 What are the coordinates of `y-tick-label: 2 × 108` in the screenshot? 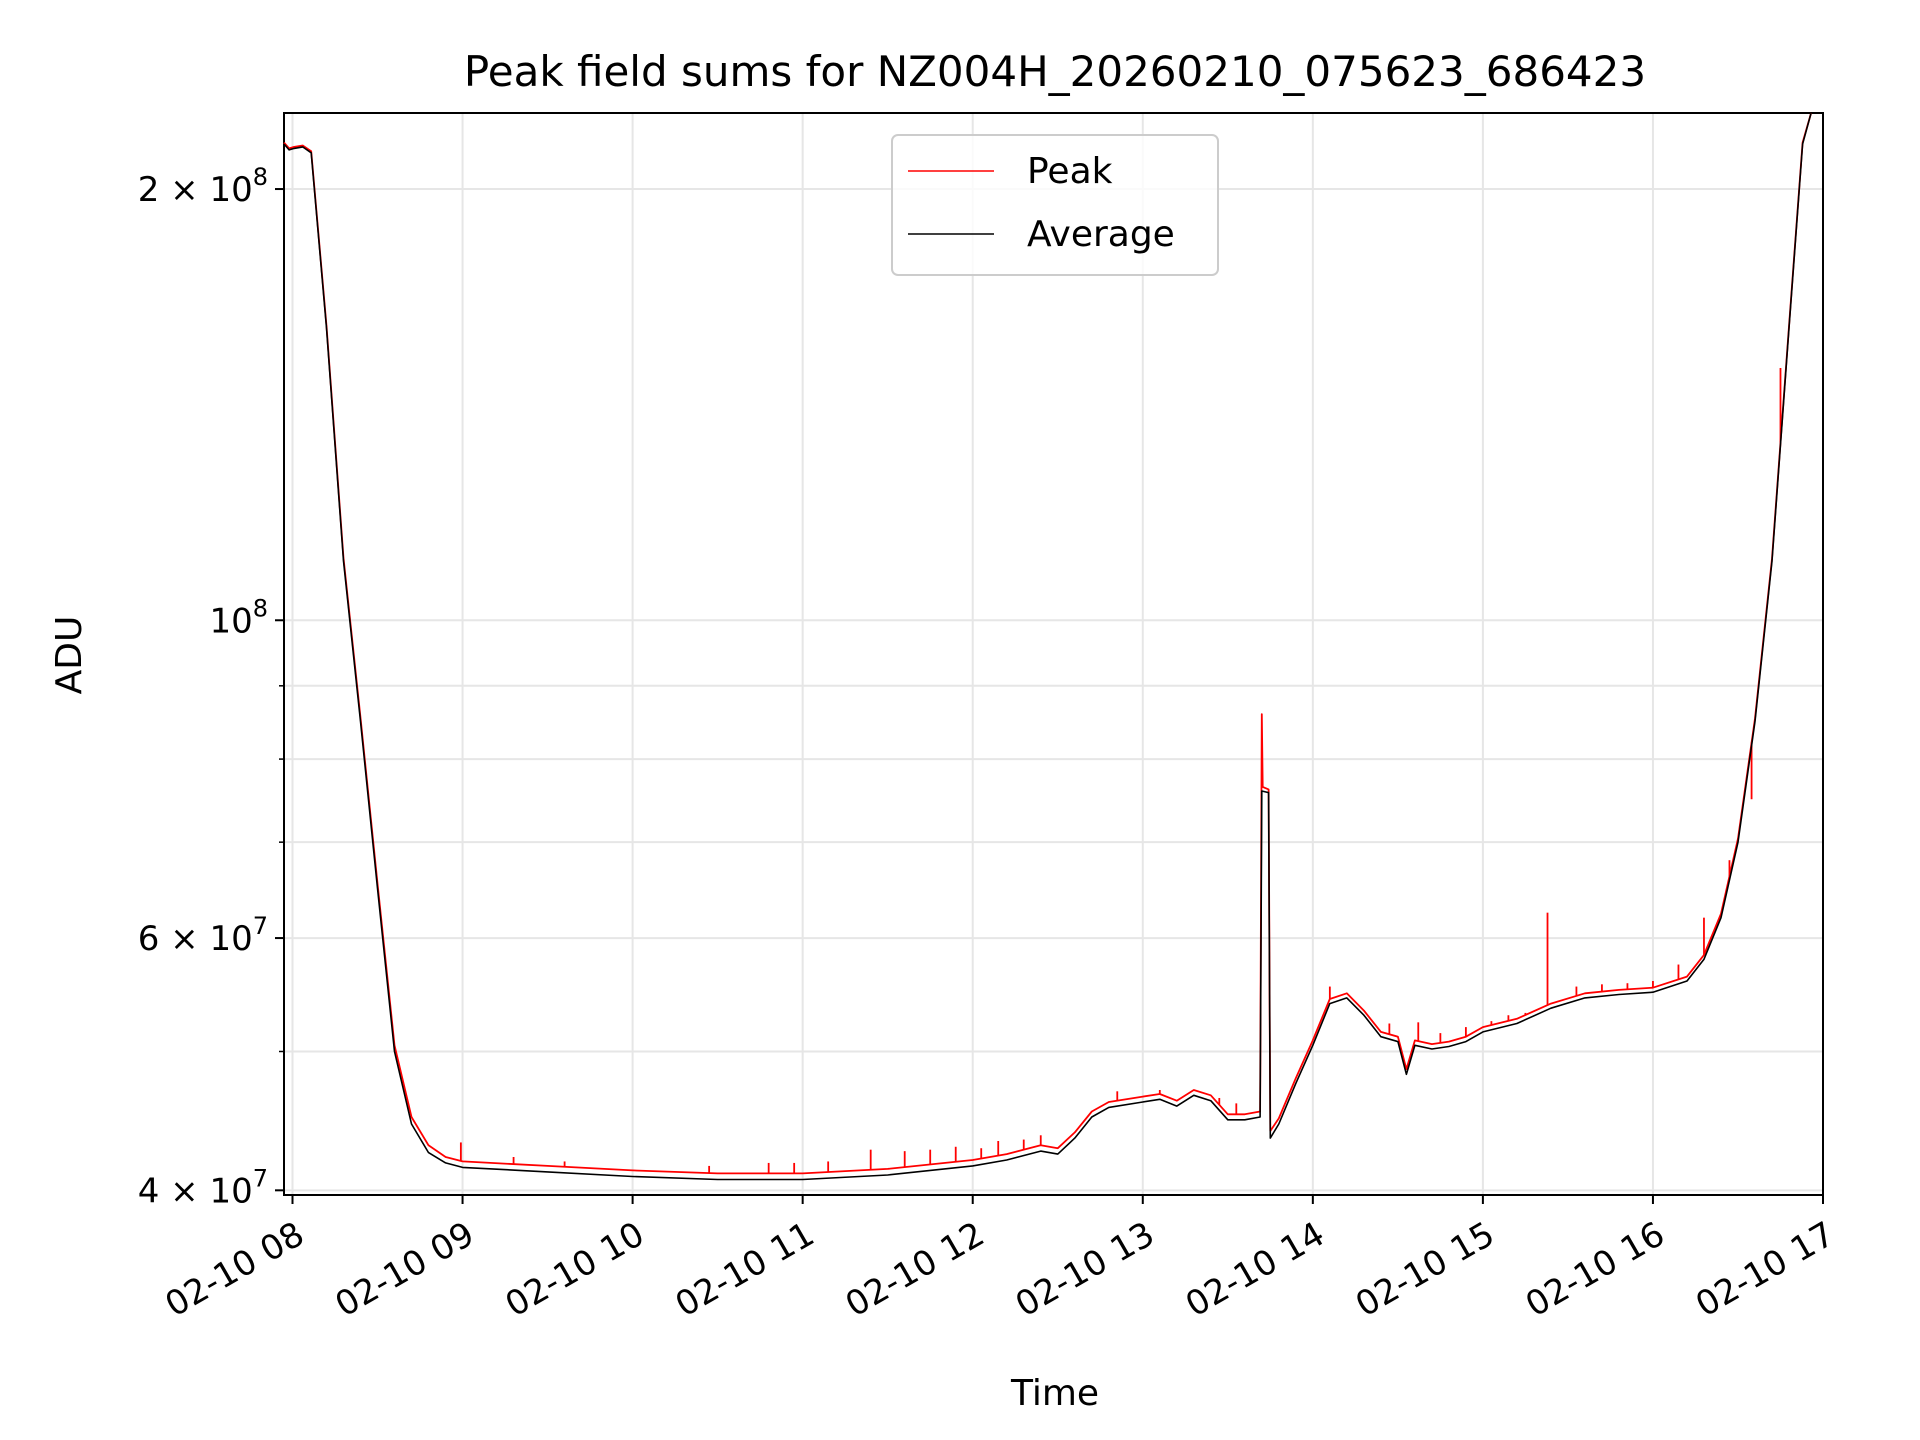 It's located at (203, 186).